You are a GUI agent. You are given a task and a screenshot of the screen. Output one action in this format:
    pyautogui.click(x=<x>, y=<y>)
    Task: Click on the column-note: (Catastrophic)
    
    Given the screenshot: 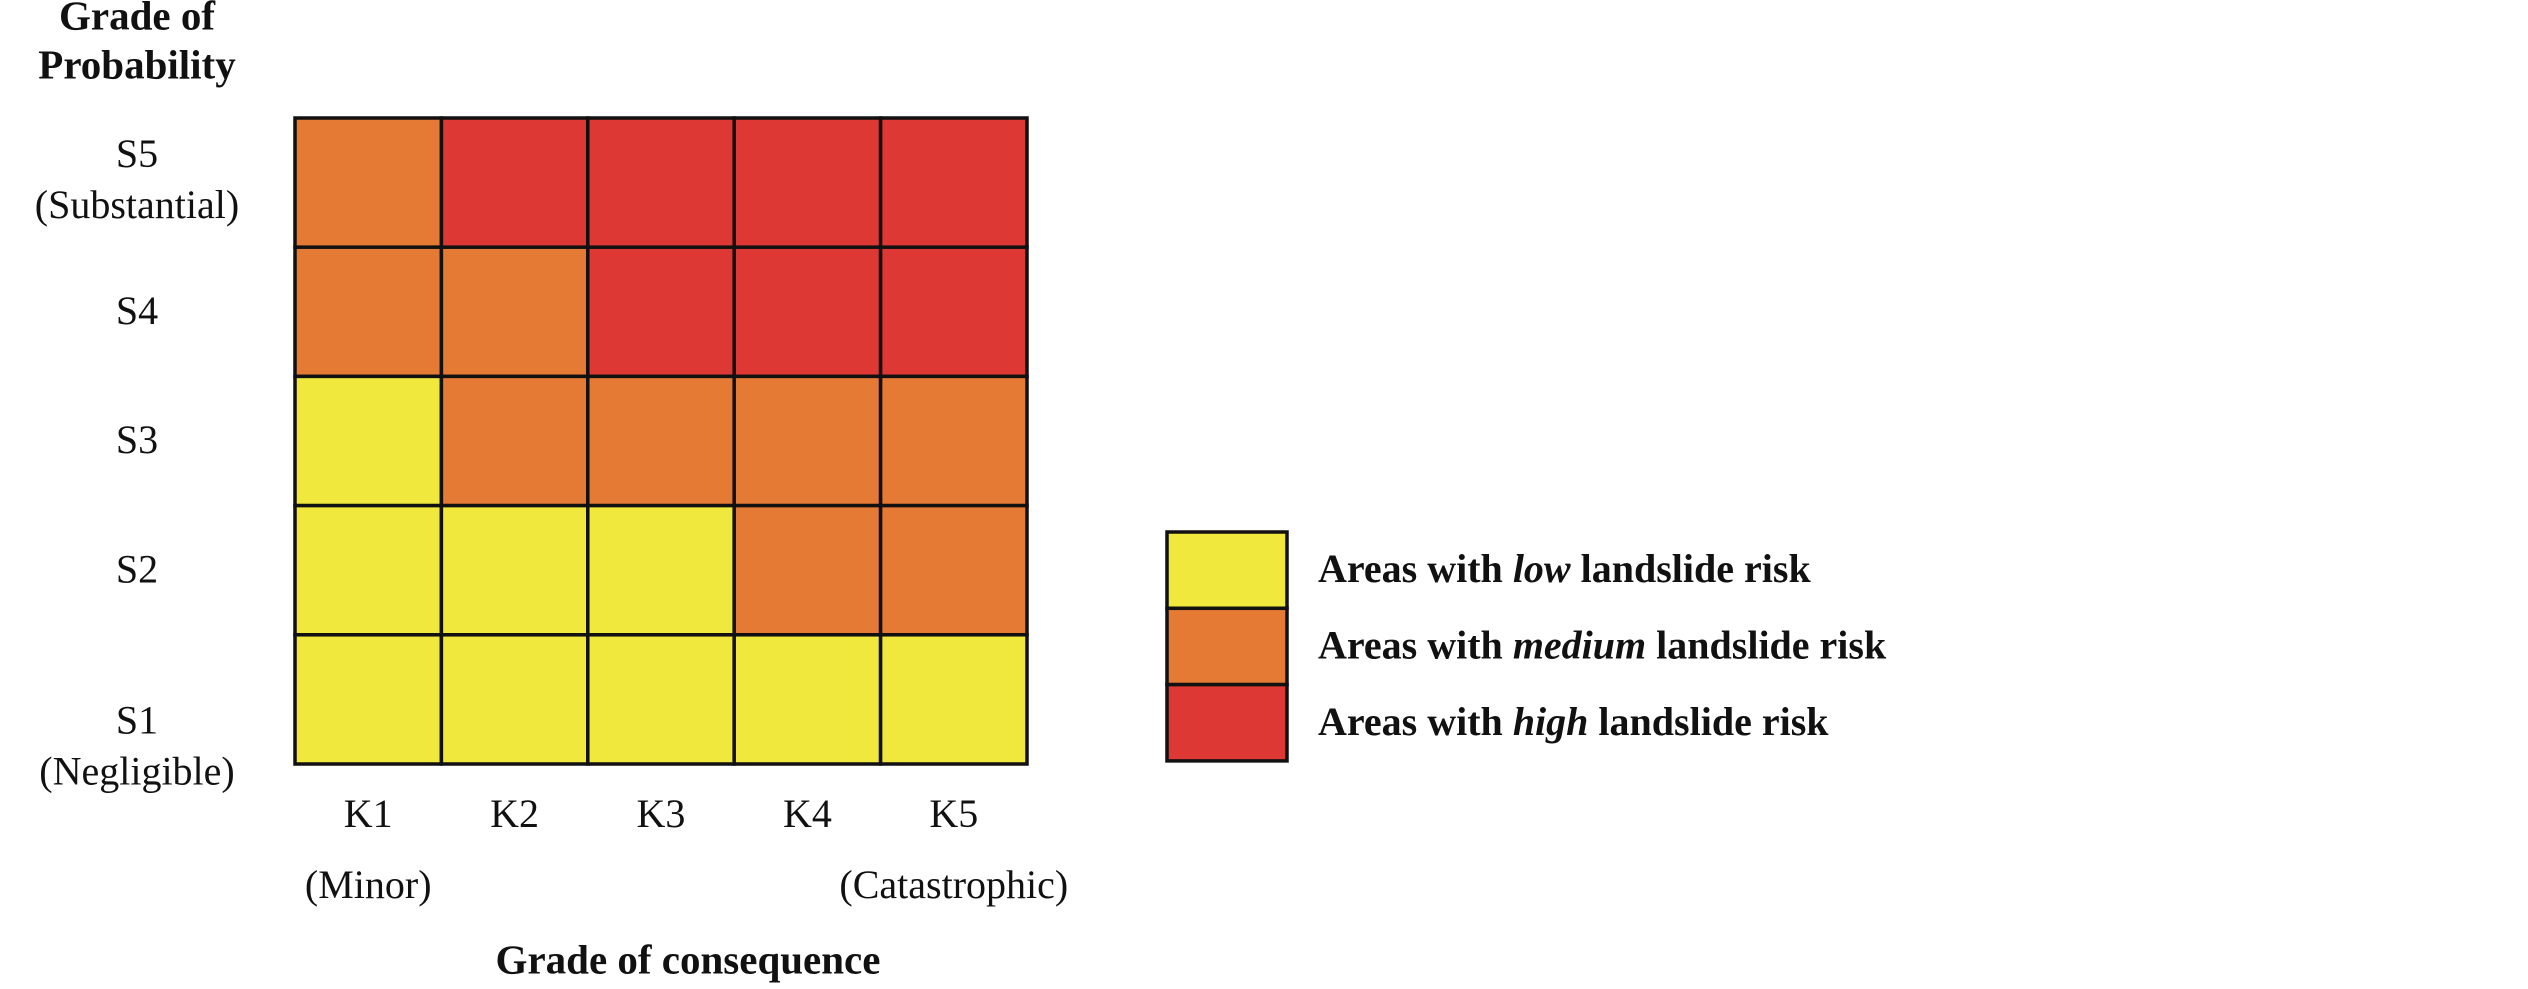 What is the action you would take?
    pyautogui.click(x=953, y=884)
    